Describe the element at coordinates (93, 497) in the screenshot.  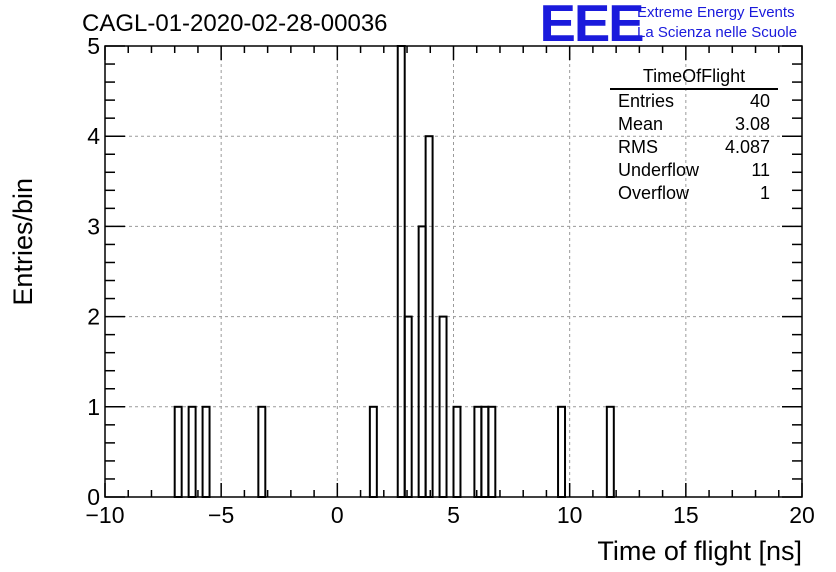
I see `y-tick-label: 0` at that location.